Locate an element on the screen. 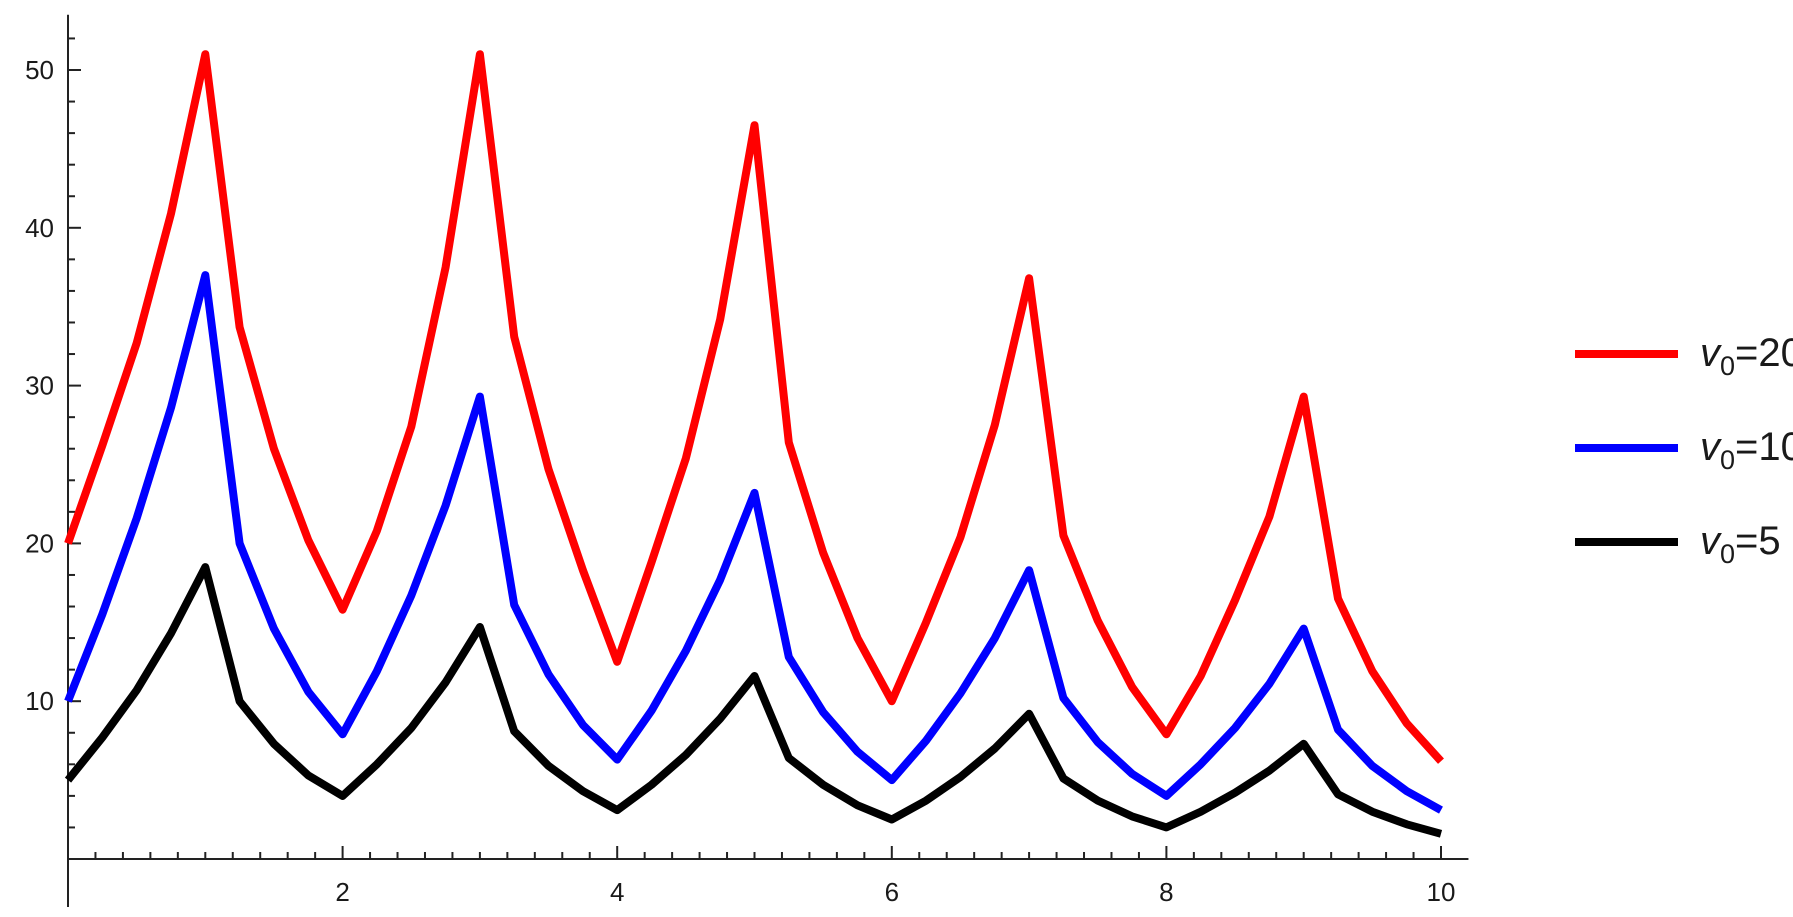 The image size is (1793, 917). x-tick-label: 6 is located at coordinates (892, 892).